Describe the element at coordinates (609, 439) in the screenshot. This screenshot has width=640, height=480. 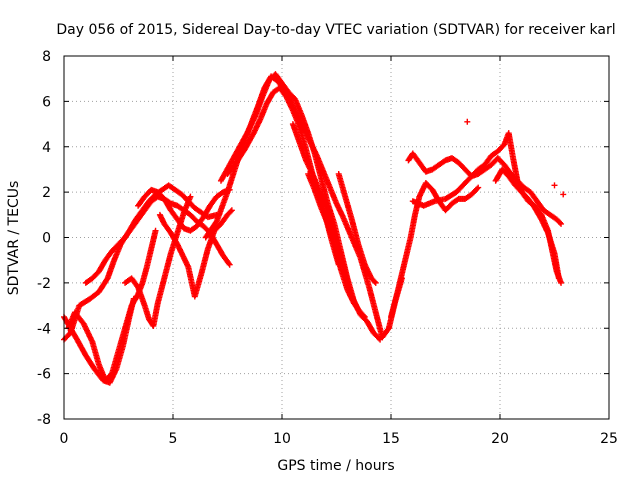
I see `x-tick-label: 25` at that location.